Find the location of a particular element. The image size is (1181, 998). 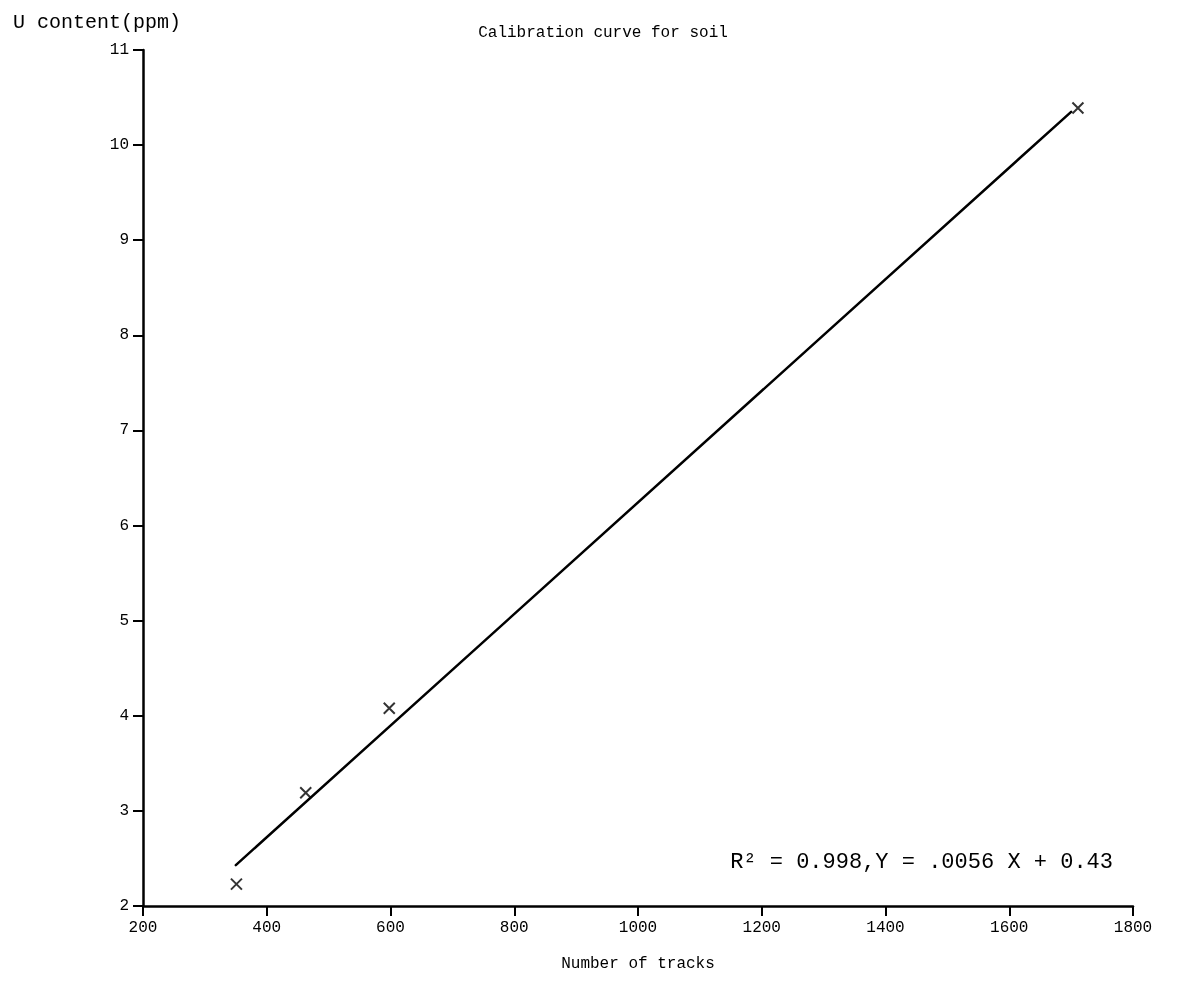

y-tick-label: 3 is located at coordinates (124, 810).